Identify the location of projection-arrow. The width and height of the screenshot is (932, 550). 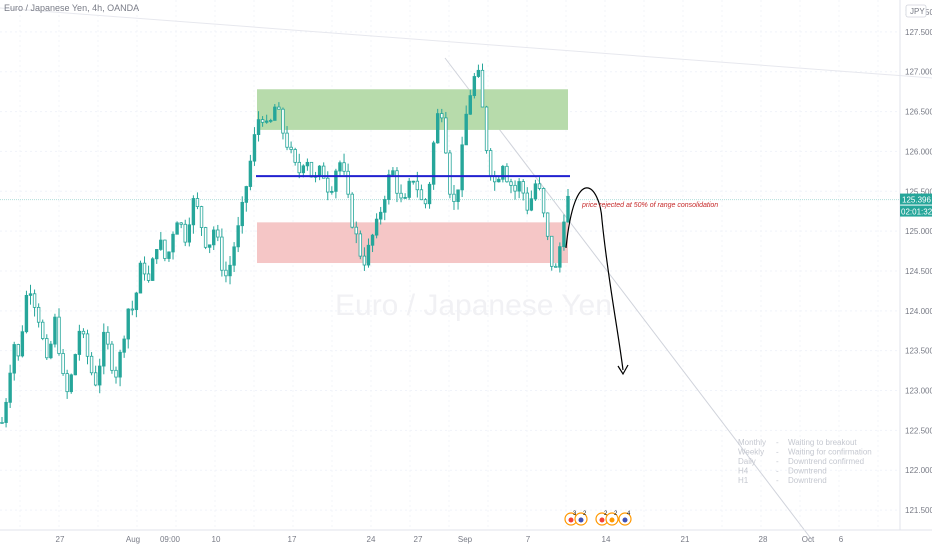
(594, 279).